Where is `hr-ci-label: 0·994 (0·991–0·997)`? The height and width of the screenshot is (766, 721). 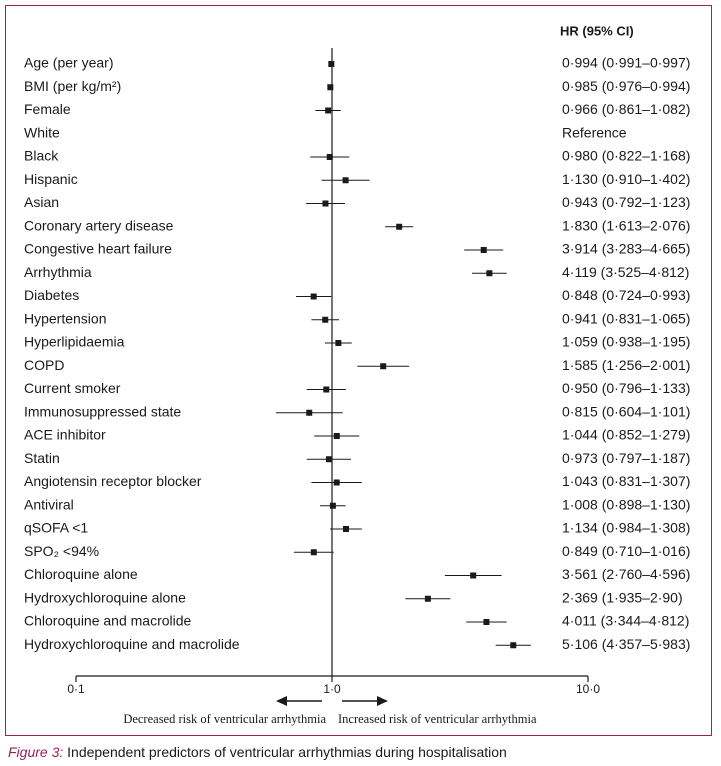
hr-ci-label: 0·994 (0·991–0·997) is located at coordinates (626, 63).